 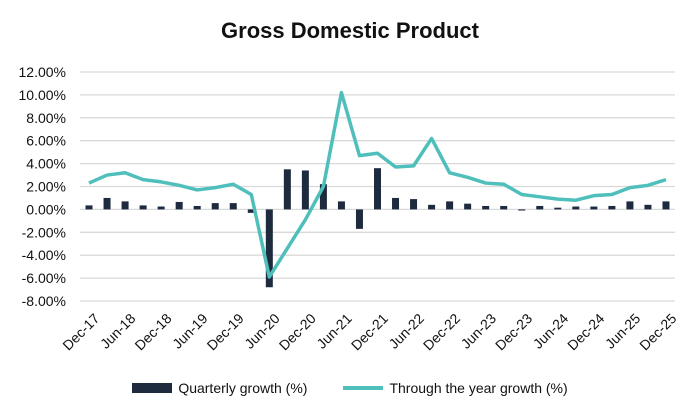 I want to click on chart-title: Gross Domestic Product, so click(x=350, y=30).